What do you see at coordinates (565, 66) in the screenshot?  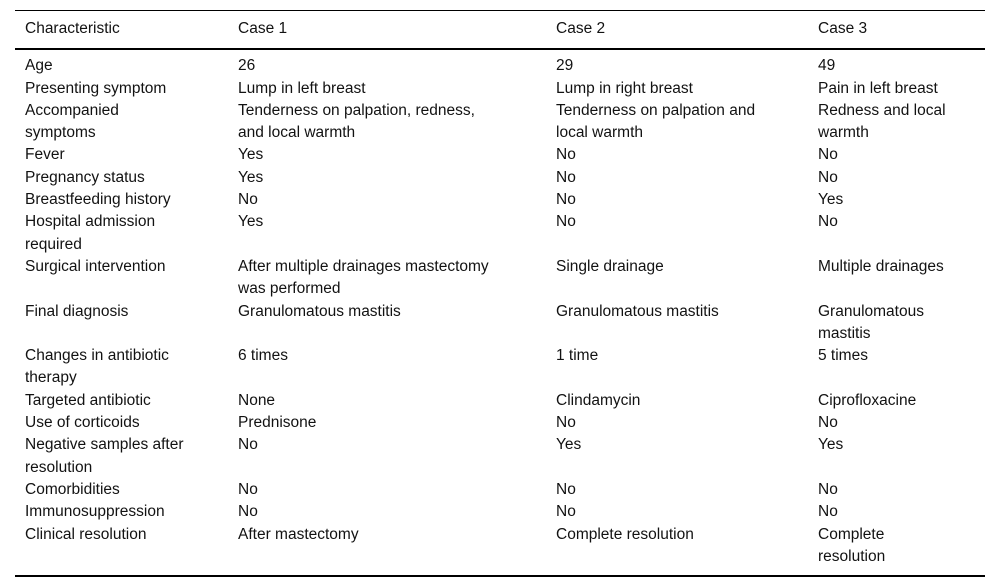 I see `row-cell: 29` at bounding box center [565, 66].